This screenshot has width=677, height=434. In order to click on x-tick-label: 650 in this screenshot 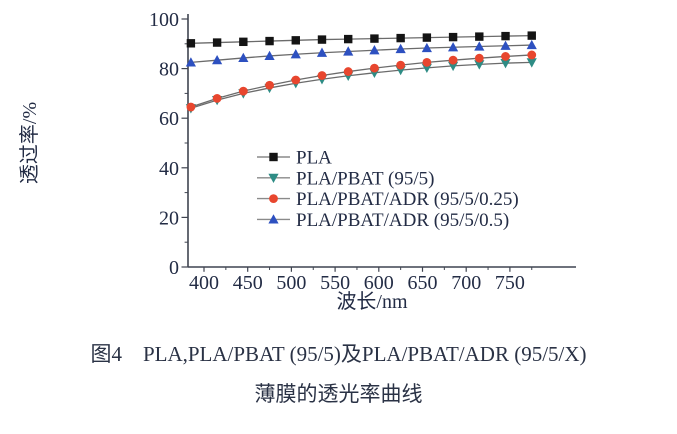, I will do `click(423, 283)`.